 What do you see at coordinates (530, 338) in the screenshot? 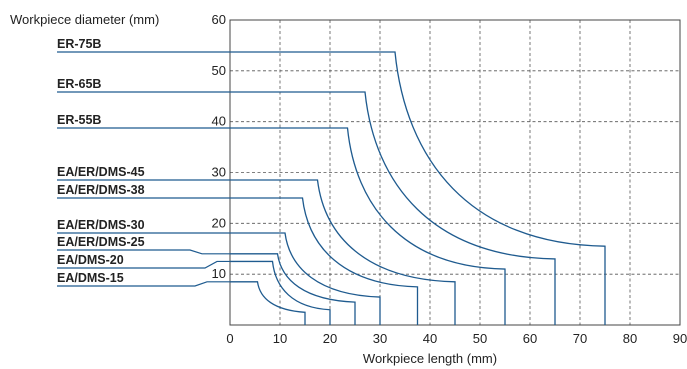
I see `x-tick-label: 60` at bounding box center [530, 338].